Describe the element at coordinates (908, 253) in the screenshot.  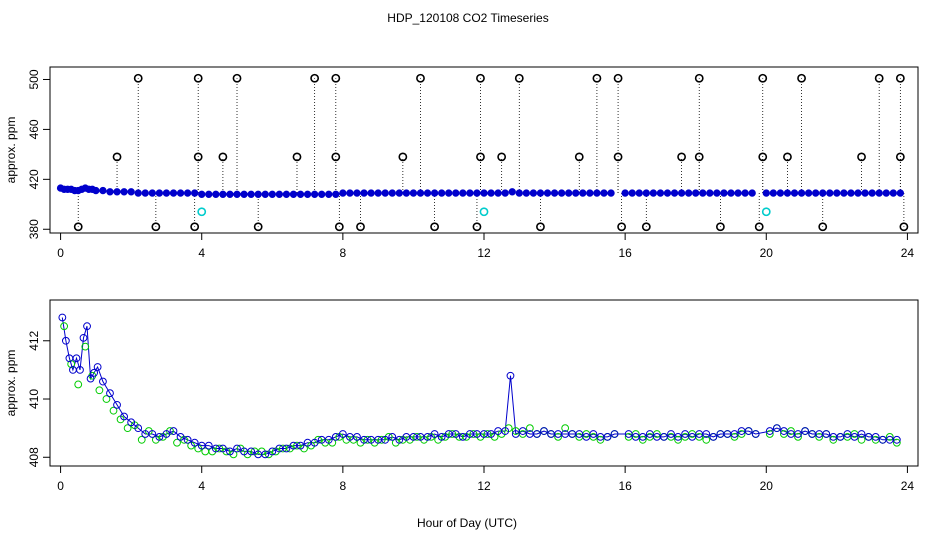
I see `x-tick-label: 24` at that location.